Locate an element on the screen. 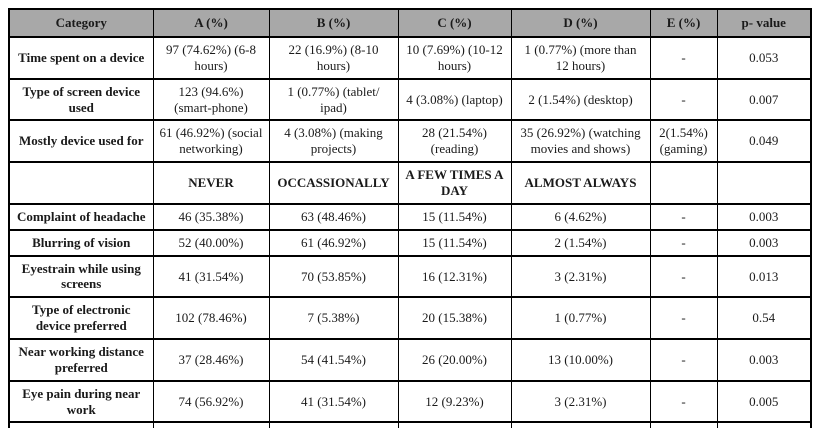 Image resolution: width=818 pixels, height=428 pixels. table-cell: 1 (0.77%) is located at coordinates (580, 318).